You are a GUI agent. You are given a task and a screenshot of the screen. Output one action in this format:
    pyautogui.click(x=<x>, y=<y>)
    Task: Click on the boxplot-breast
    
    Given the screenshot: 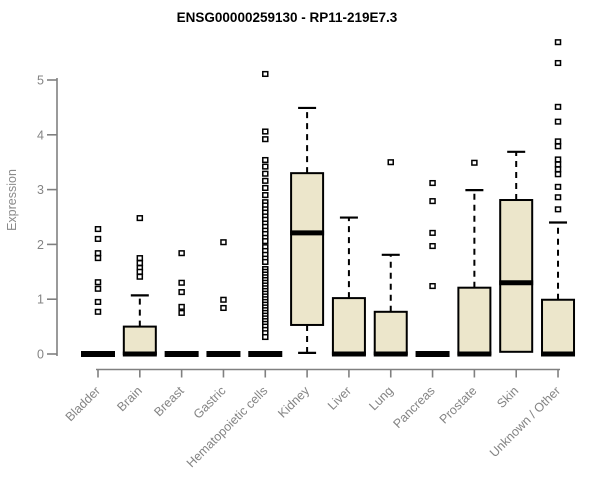 What is the action you would take?
    pyautogui.click(x=181, y=303)
    